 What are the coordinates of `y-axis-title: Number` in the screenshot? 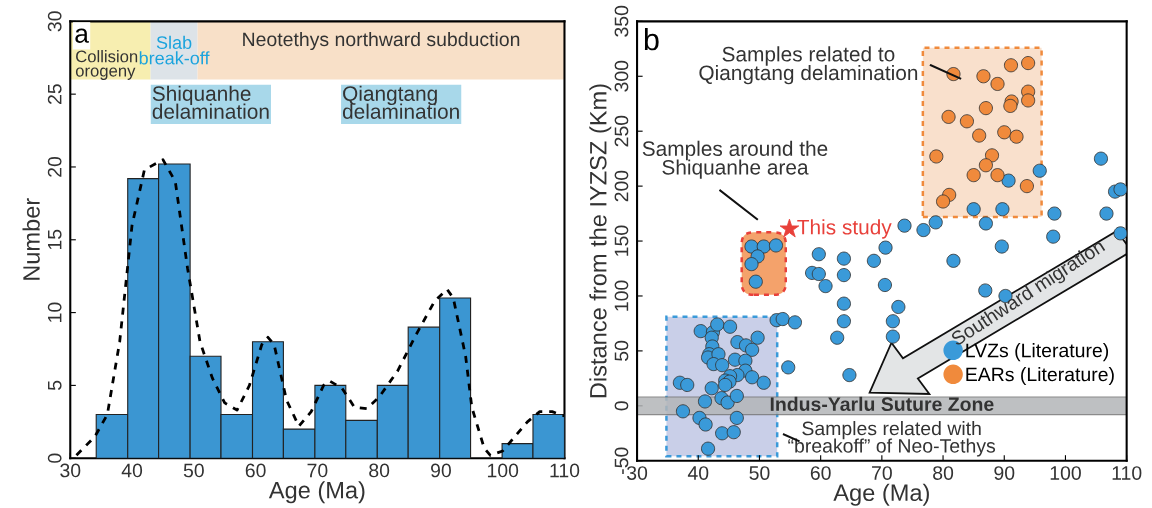 It's located at (31, 239).